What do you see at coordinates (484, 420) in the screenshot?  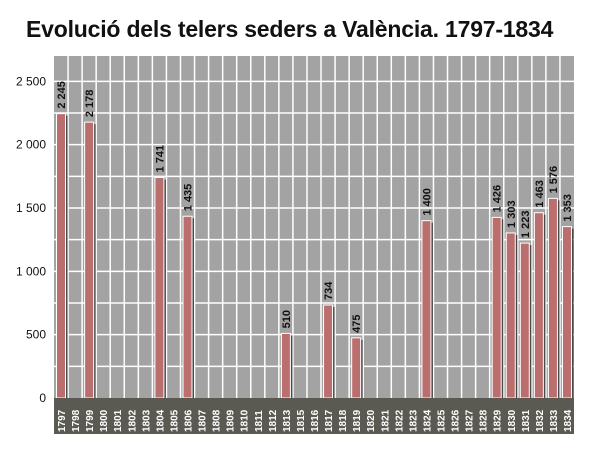 I see `x-tick-label: 1828` at bounding box center [484, 420].